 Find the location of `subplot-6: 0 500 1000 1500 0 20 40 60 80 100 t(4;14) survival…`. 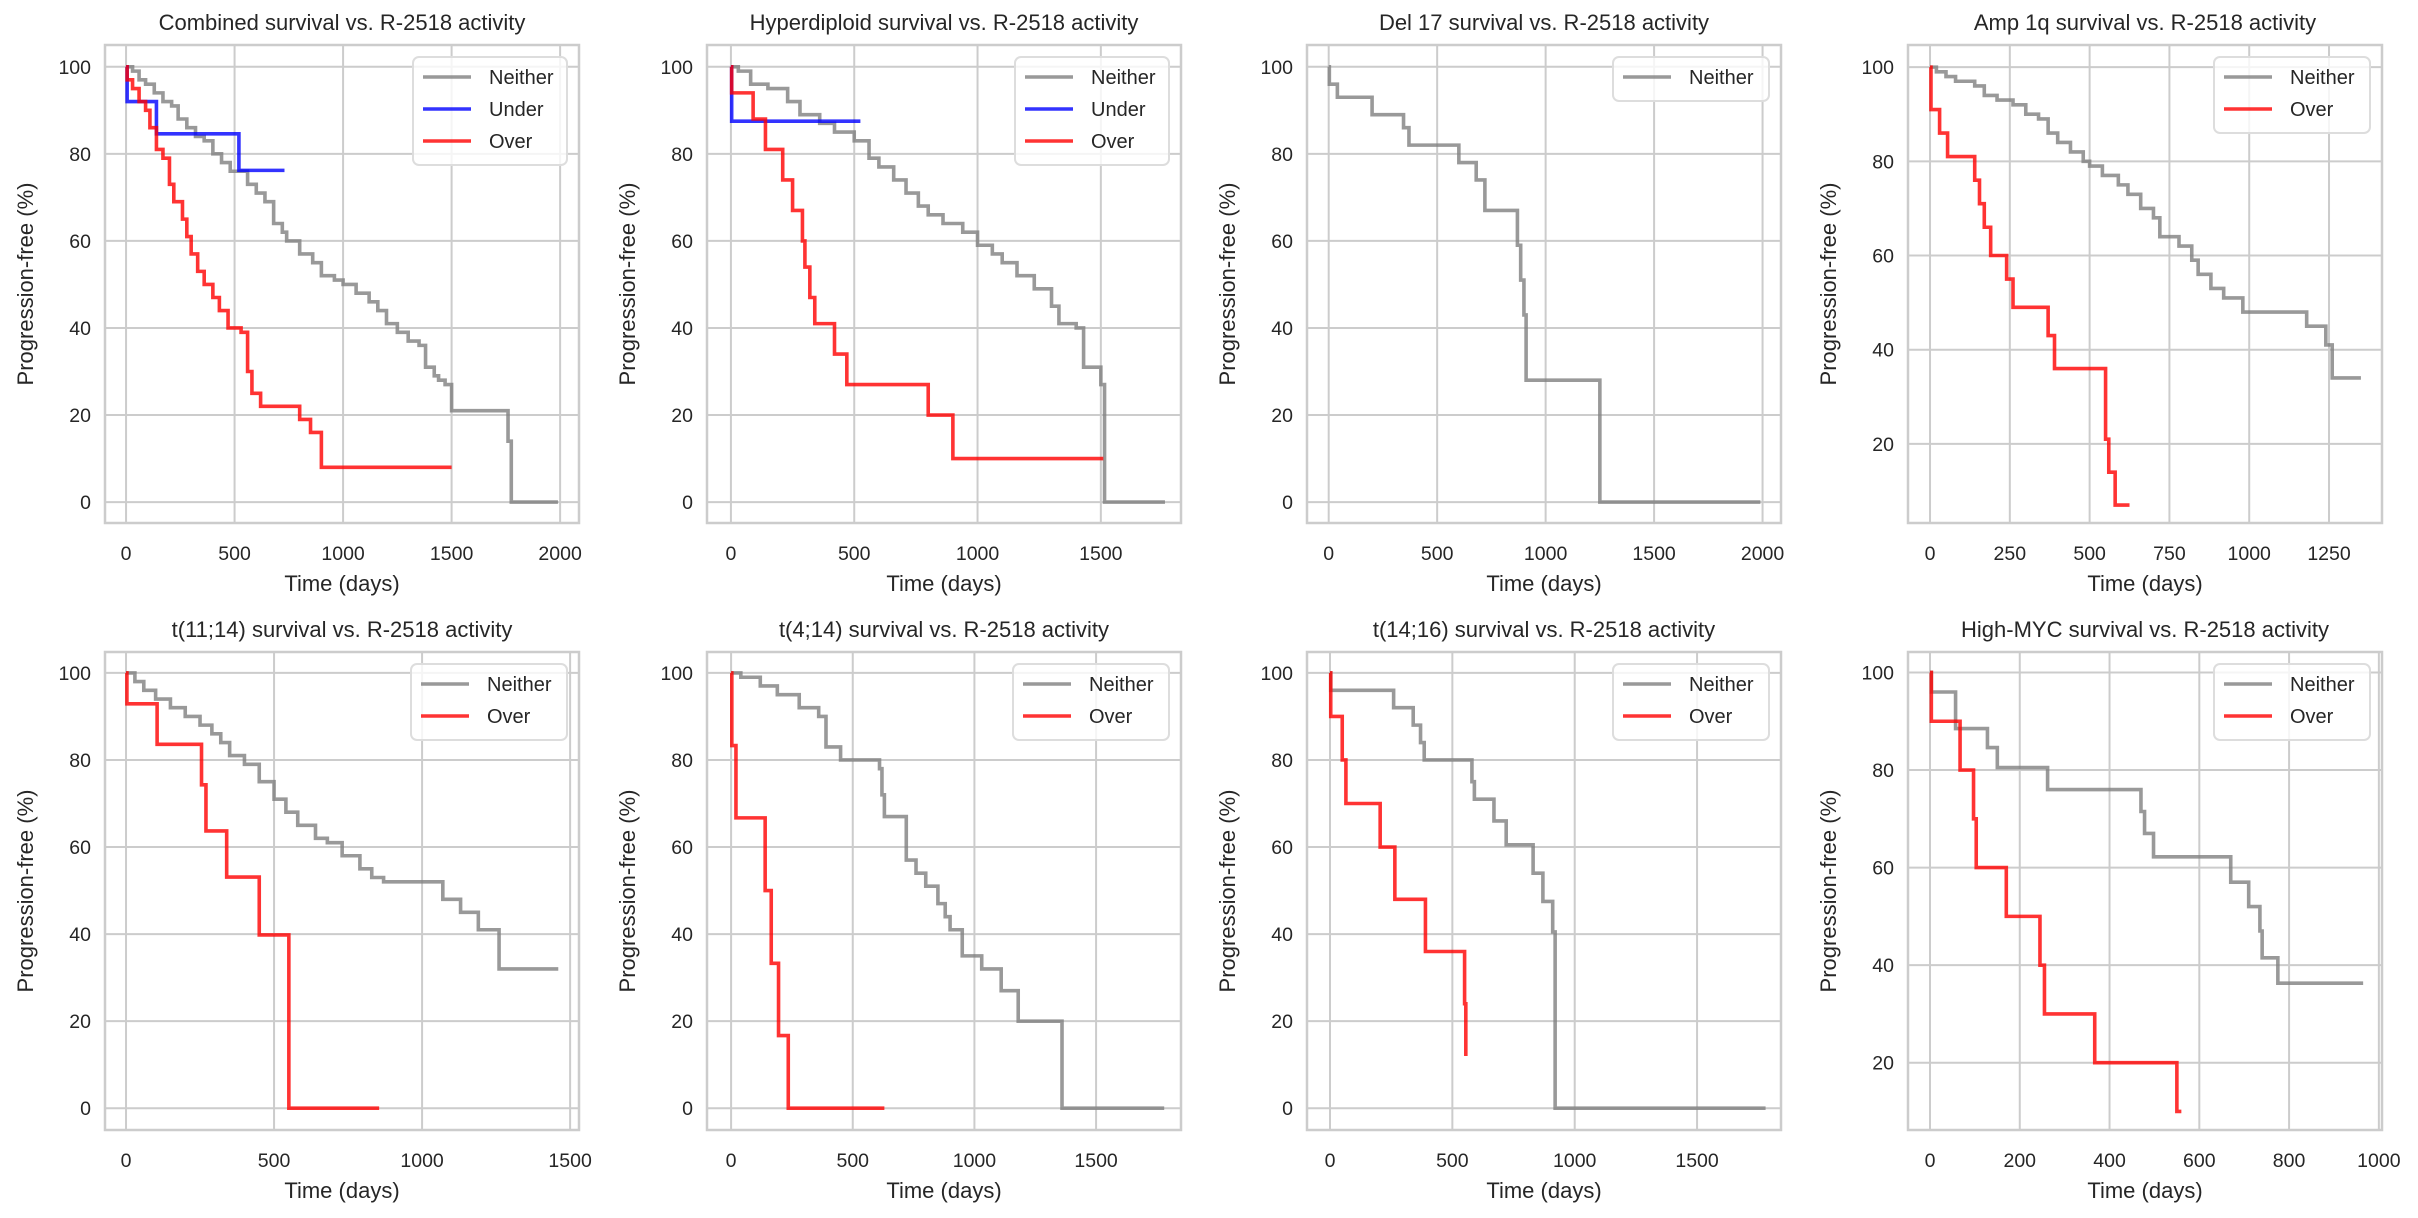

subplot-6: 0 500 1000 1500 0 20 40 60 80 100 t(4;14) survival… is located at coordinates (899, 910).